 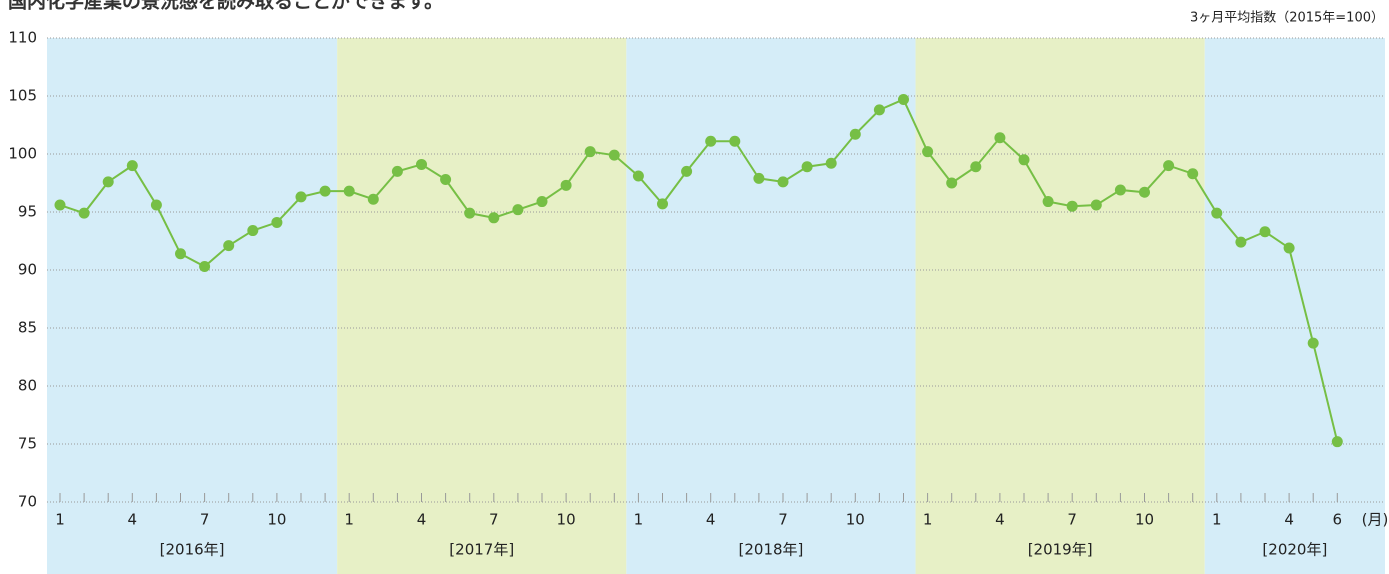 What do you see at coordinates (771, 550) in the screenshot?
I see `year-label: [2018年]` at bounding box center [771, 550].